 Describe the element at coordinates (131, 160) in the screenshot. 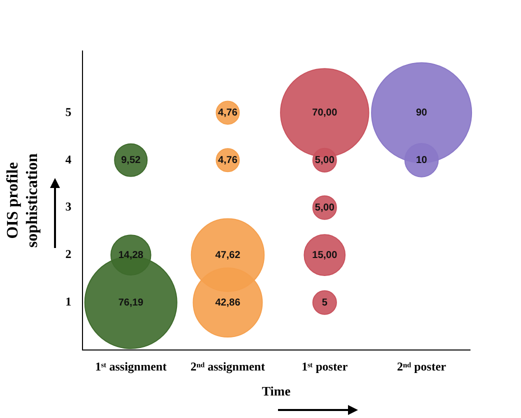

I see `data-label: 9,52` at that location.